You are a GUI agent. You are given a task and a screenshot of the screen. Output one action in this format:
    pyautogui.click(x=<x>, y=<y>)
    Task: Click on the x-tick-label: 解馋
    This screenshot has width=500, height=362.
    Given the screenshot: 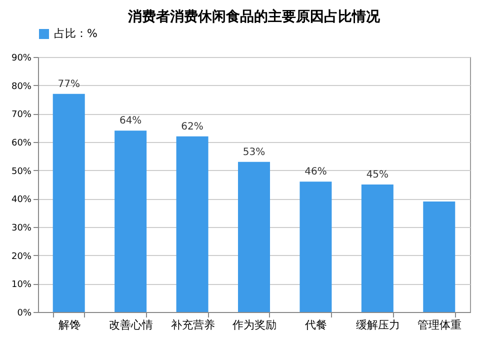 What is the action you would take?
    pyautogui.click(x=69, y=325)
    